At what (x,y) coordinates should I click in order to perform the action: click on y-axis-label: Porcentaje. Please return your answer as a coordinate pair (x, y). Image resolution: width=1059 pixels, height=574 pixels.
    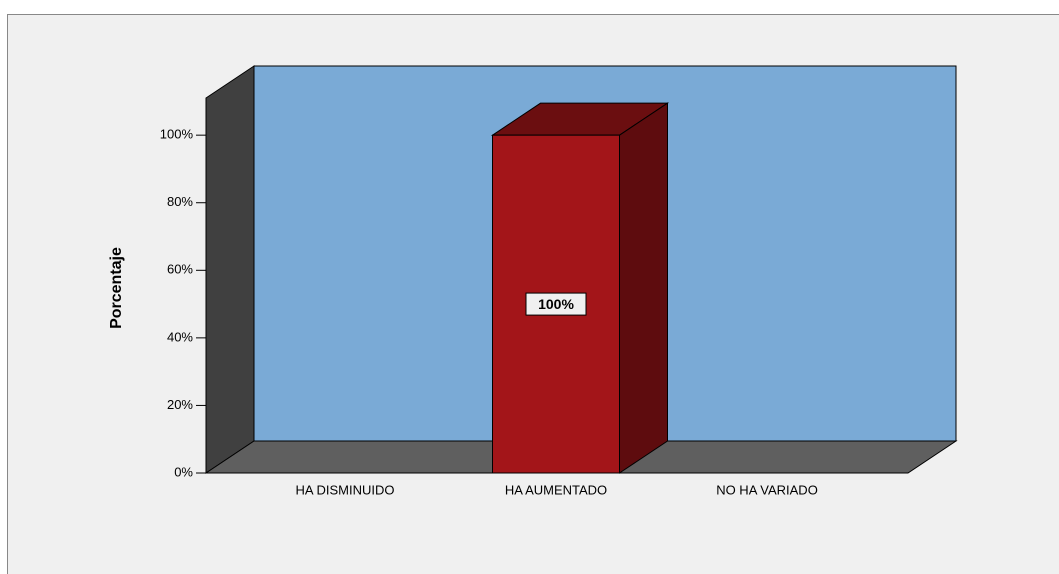
    Looking at the image, I should click on (116, 288).